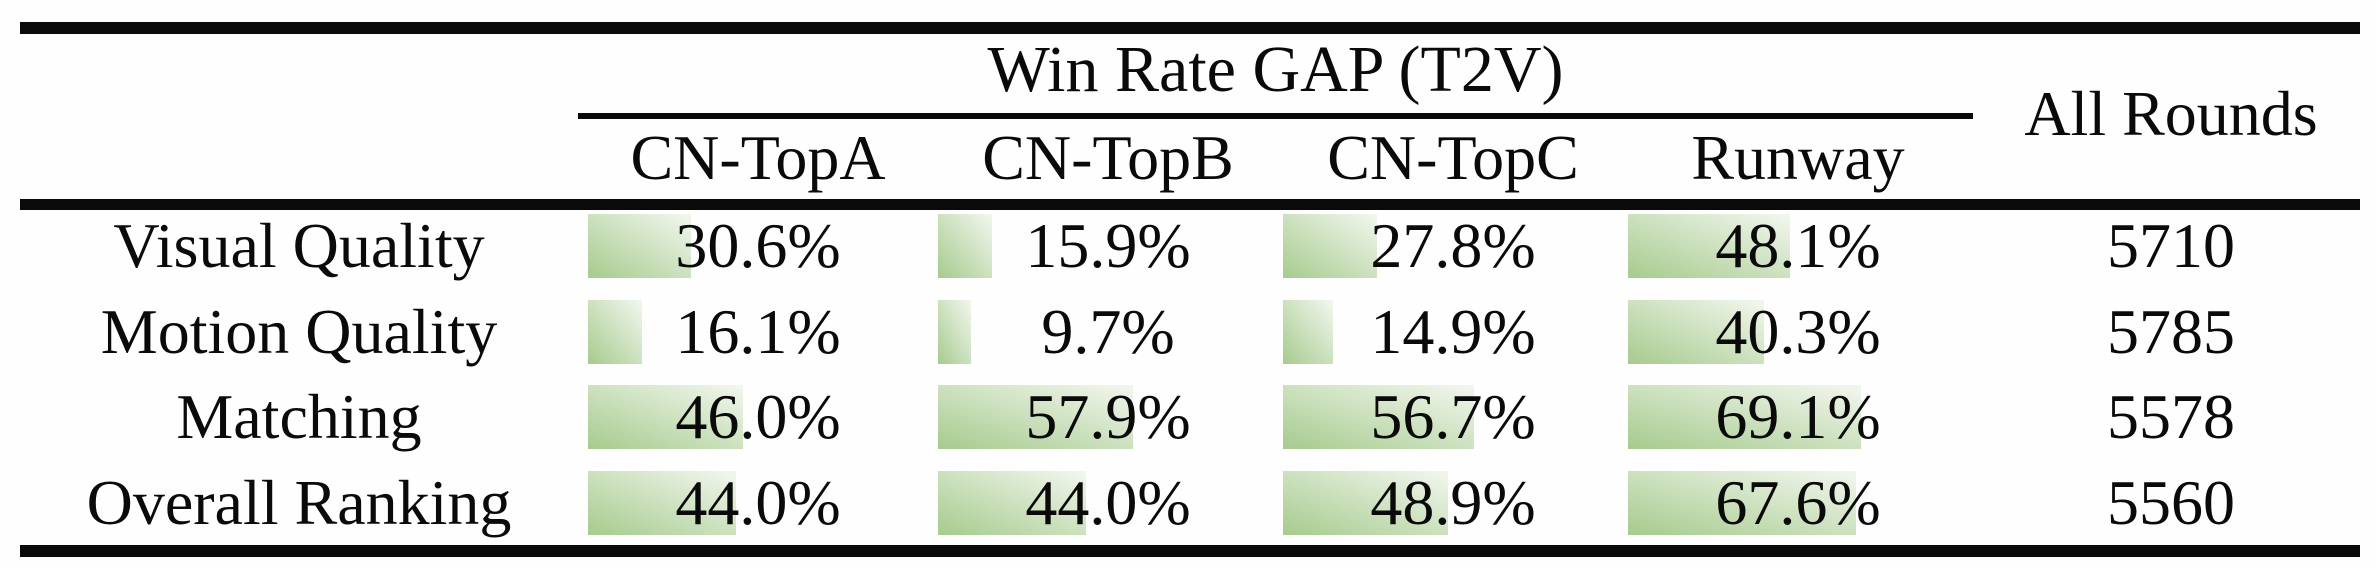  What do you see at coordinates (299, 502) in the screenshot?
I see `row-label: Overall Ranking` at bounding box center [299, 502].